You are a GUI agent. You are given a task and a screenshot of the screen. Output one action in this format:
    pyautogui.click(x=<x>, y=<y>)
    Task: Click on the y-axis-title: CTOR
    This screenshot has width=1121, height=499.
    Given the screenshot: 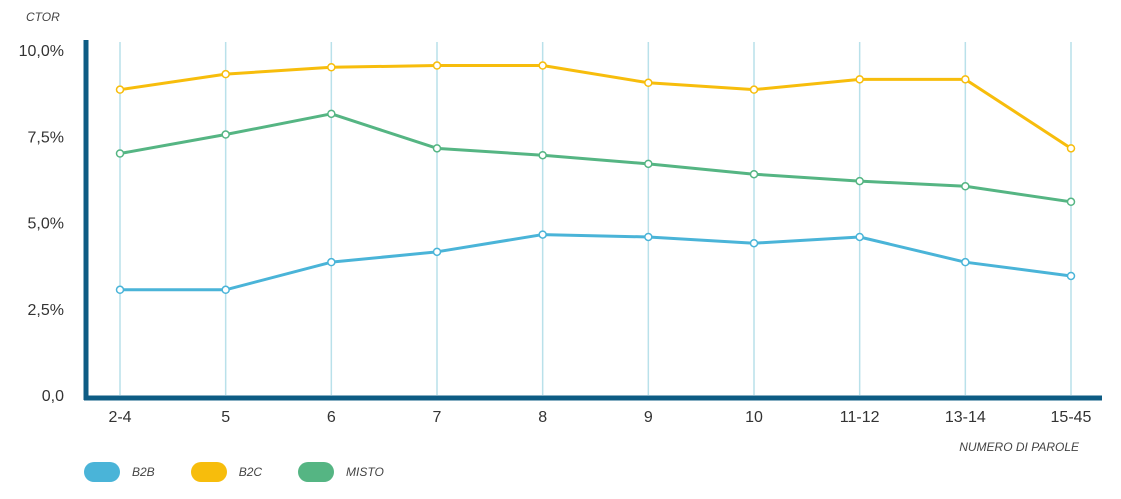 What is the action you would take?
    pyautogui.click(x=43, y=17)
    